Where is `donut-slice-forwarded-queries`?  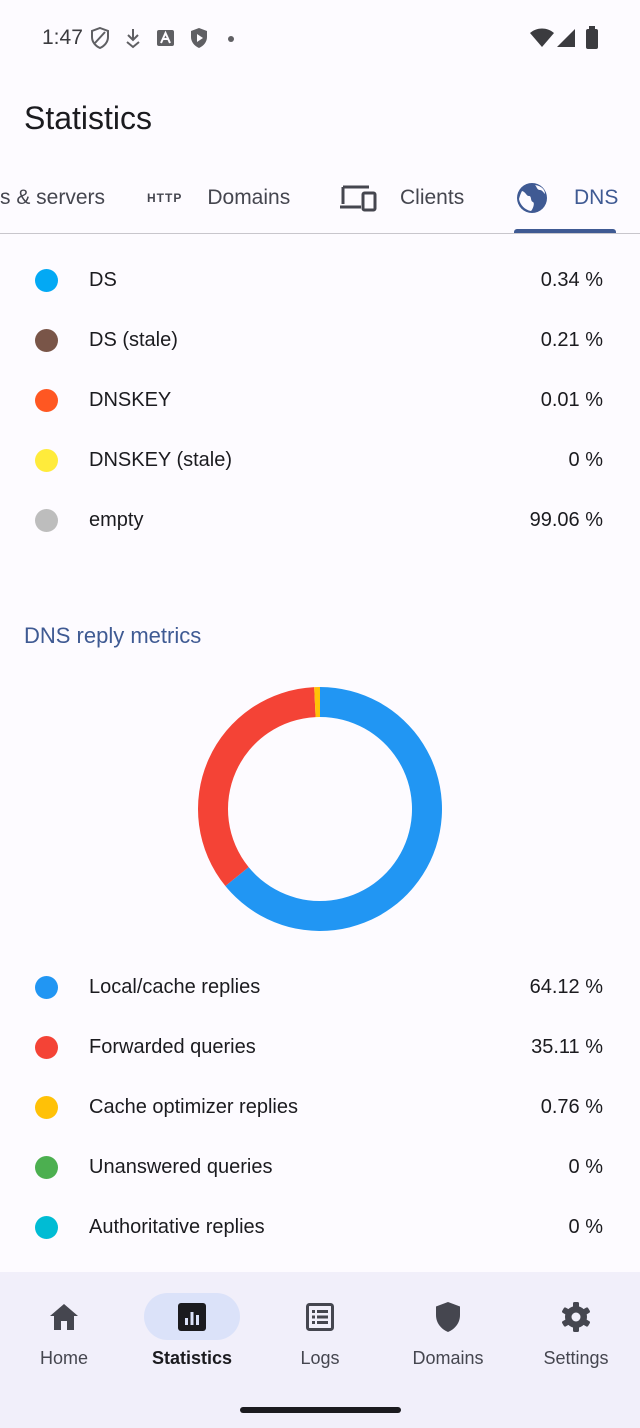
donut-slice-forwarded-queries is located at coordinates (257, 787).